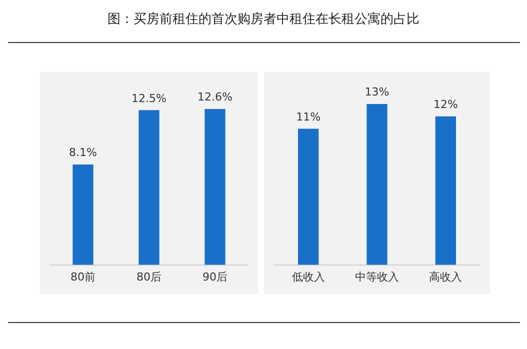  I want to click on x-tick-label: 中等收入, so click(377, 277).